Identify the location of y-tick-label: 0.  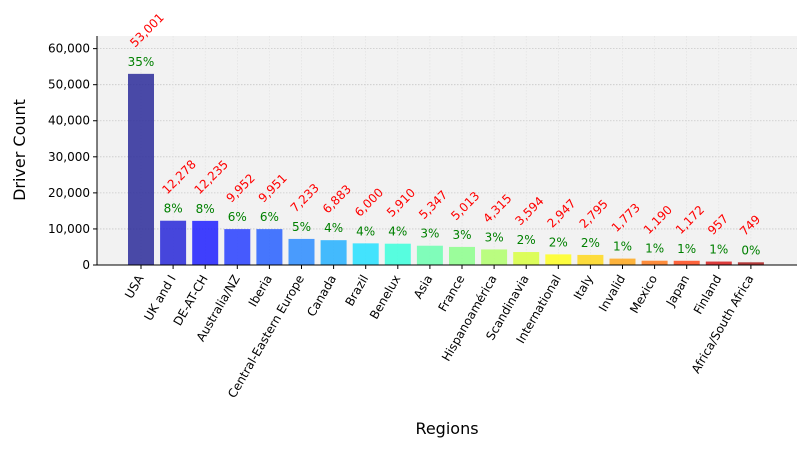
(86, 265).